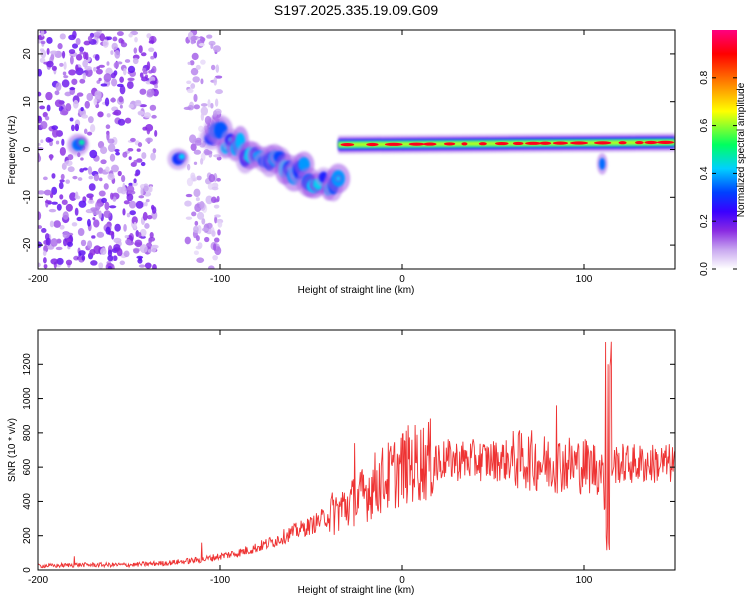 This screenshot has height=600, width=750. Describe the element at coordinates (584, 580) in the screenshot. I see `x-tick-label: 100` at that location.